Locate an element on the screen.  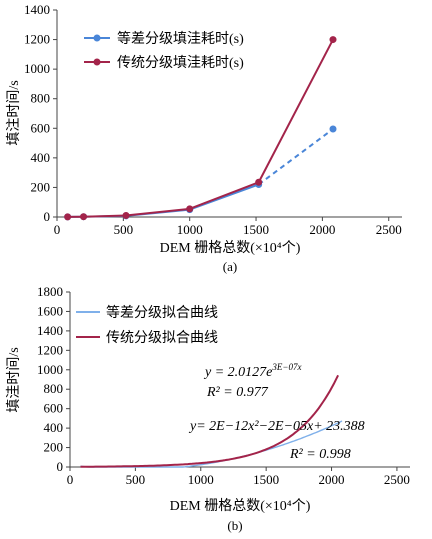
panel-b-legend: 等差分级拟合曲线 传统分级拟合曲线 is located at coordinates (147, 325).